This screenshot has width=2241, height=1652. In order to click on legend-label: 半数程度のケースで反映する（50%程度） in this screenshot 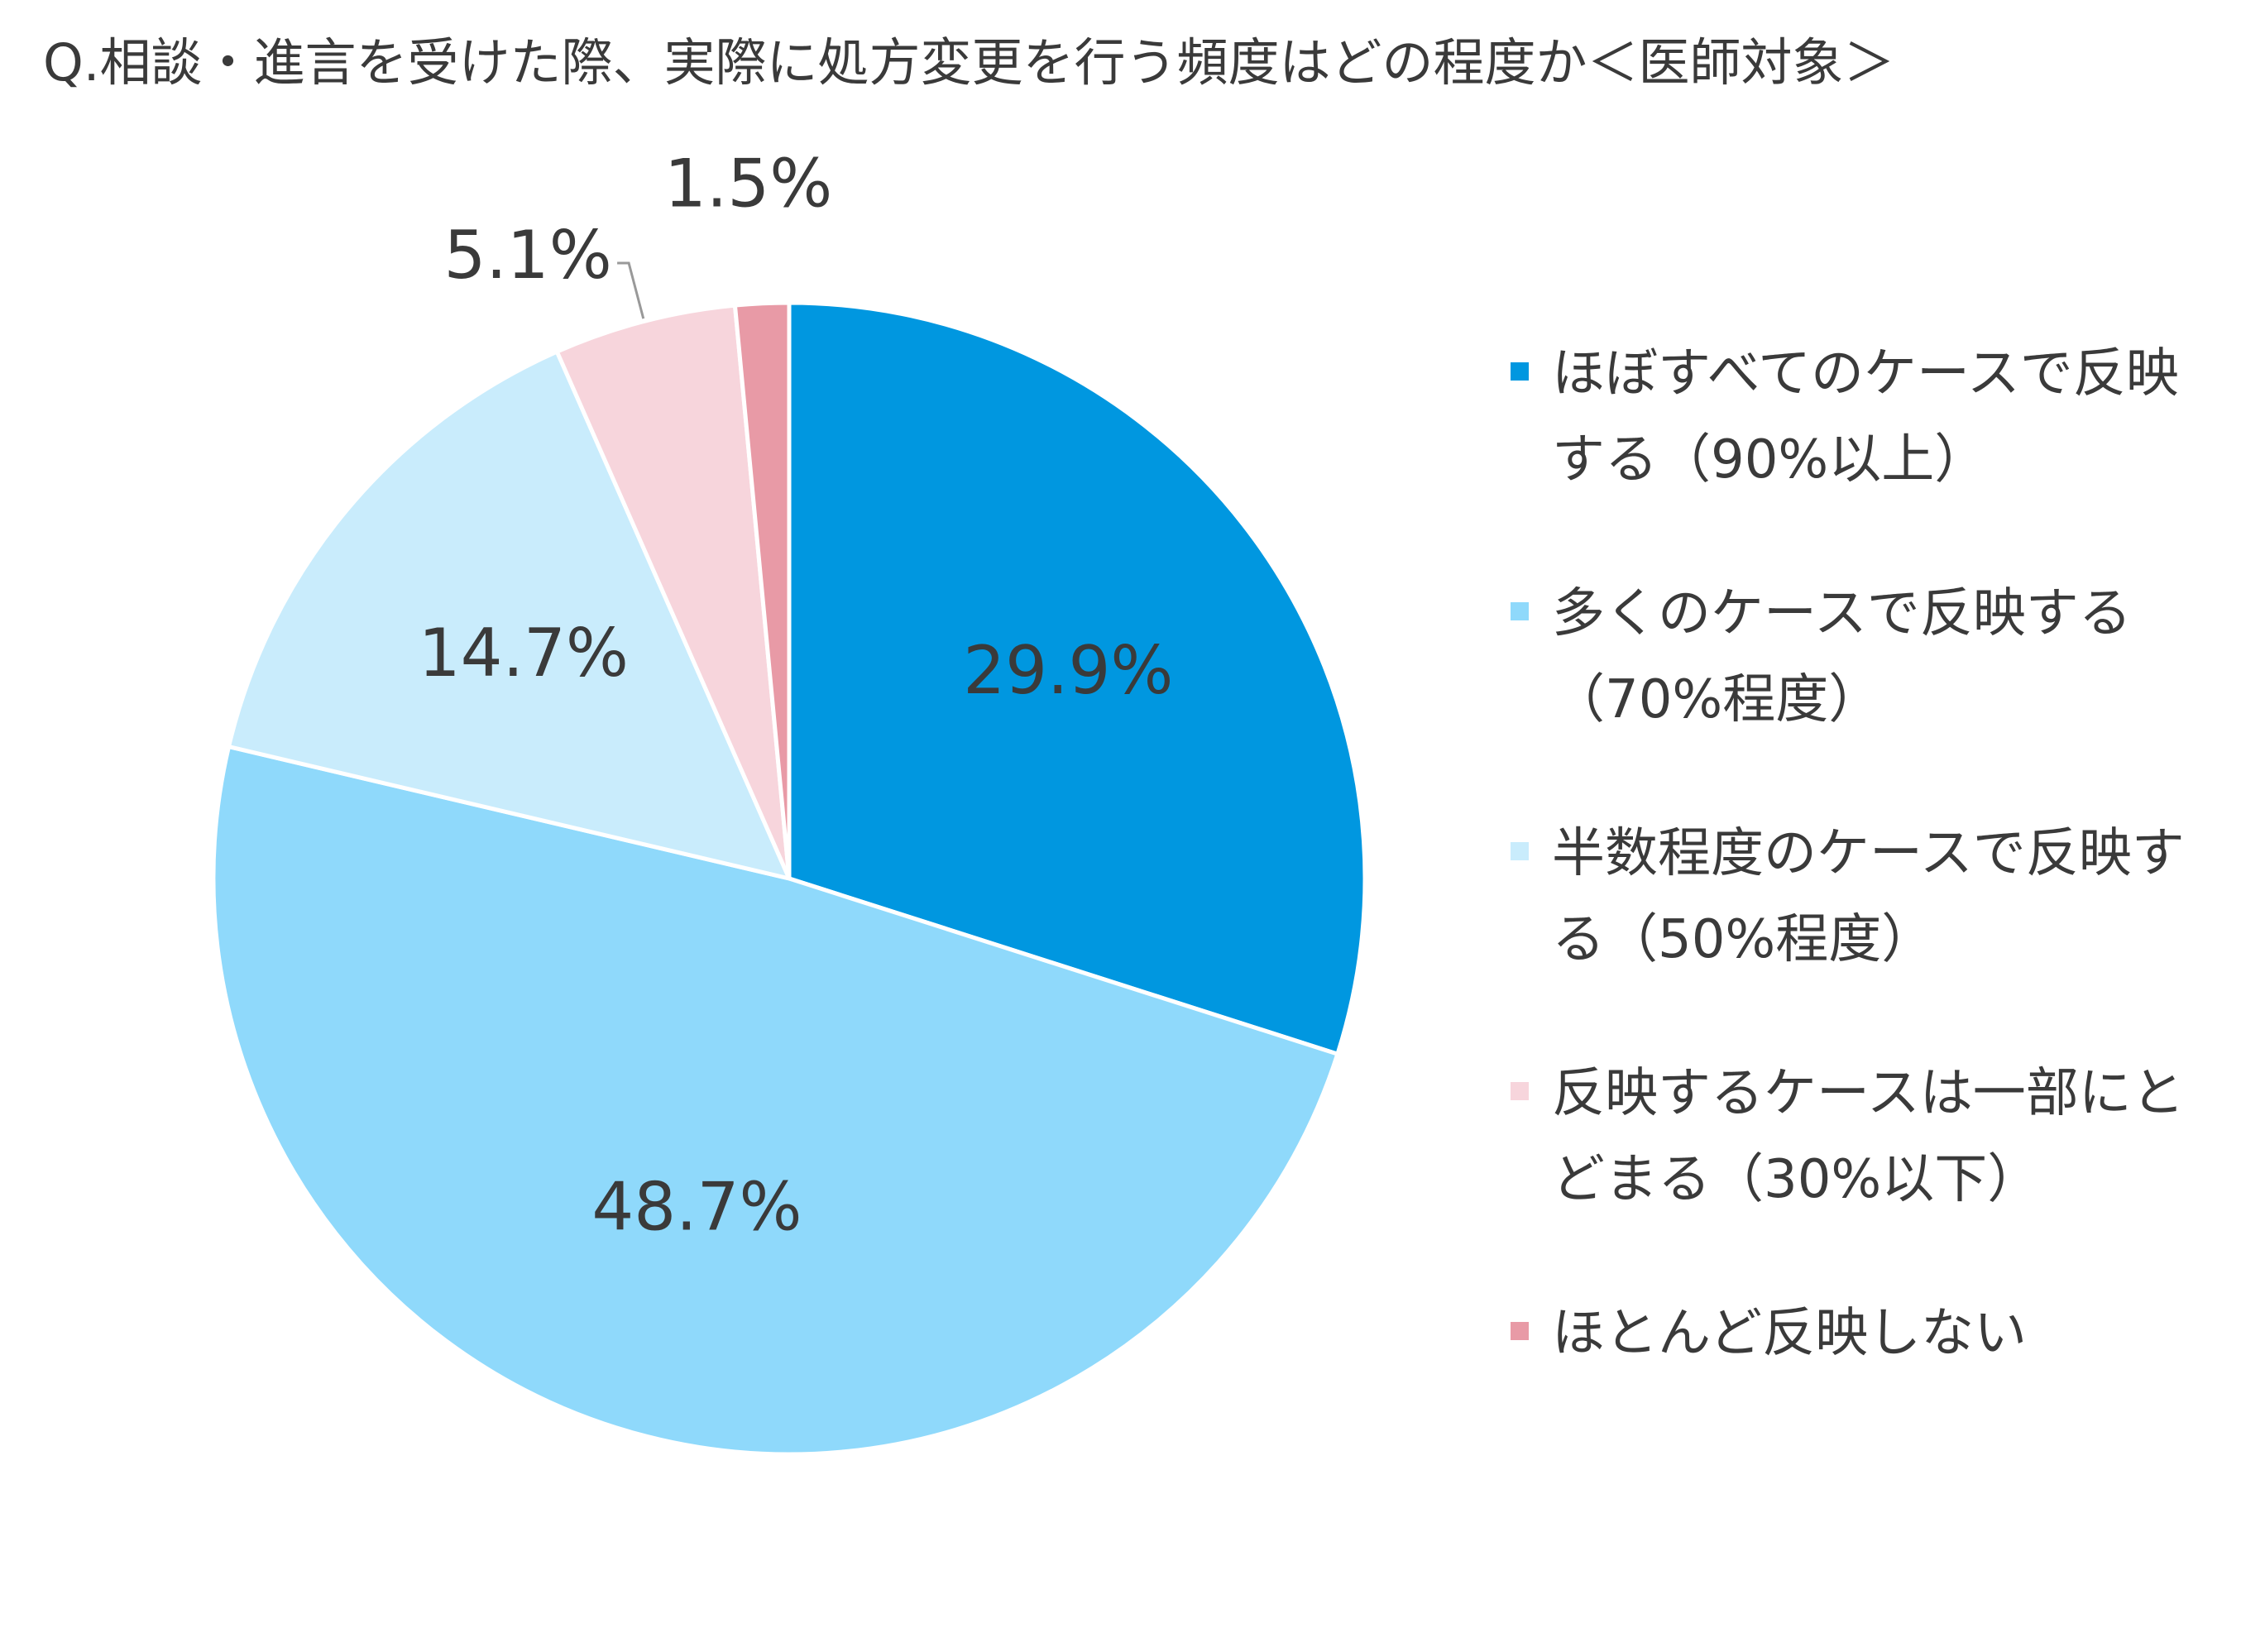, I will do `click(1868, 896)`.